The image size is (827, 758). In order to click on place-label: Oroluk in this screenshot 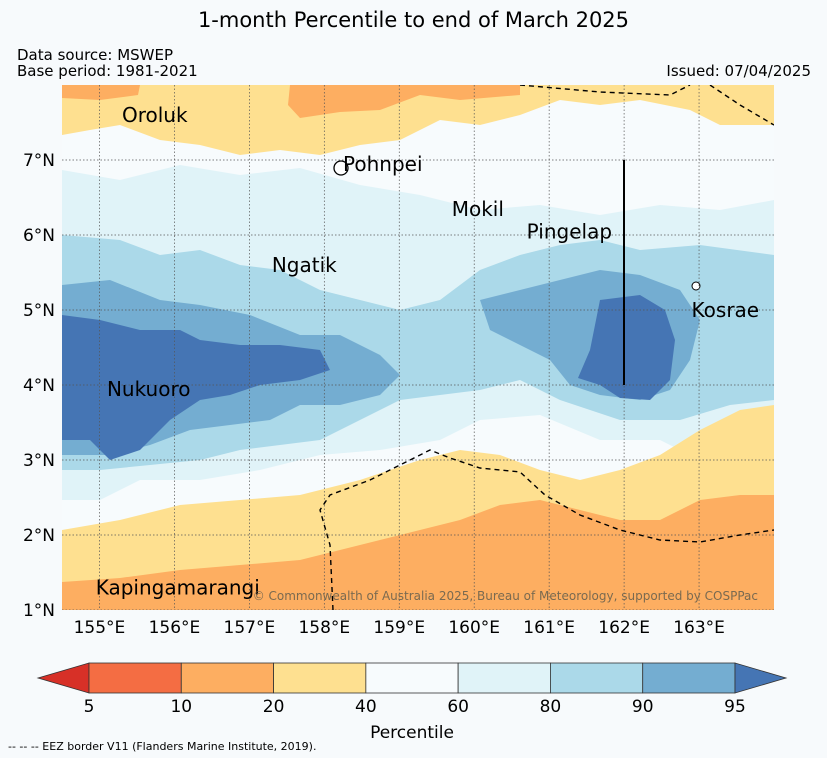, I will do `click(155, 115)`.